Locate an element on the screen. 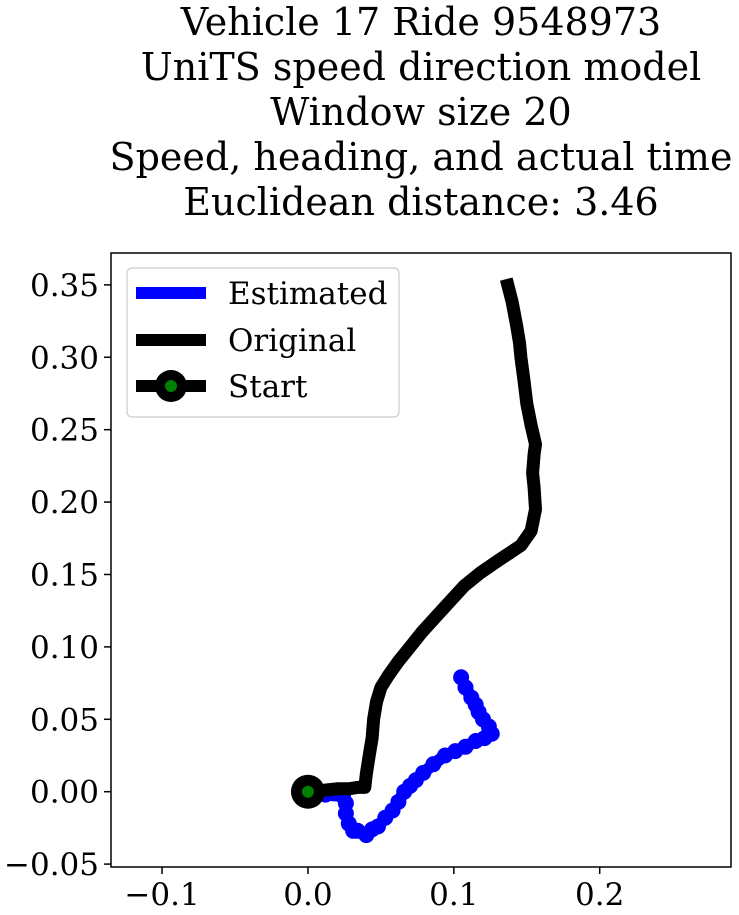  chart-title-line: Window size 20 is located at coordinates (420, 112).